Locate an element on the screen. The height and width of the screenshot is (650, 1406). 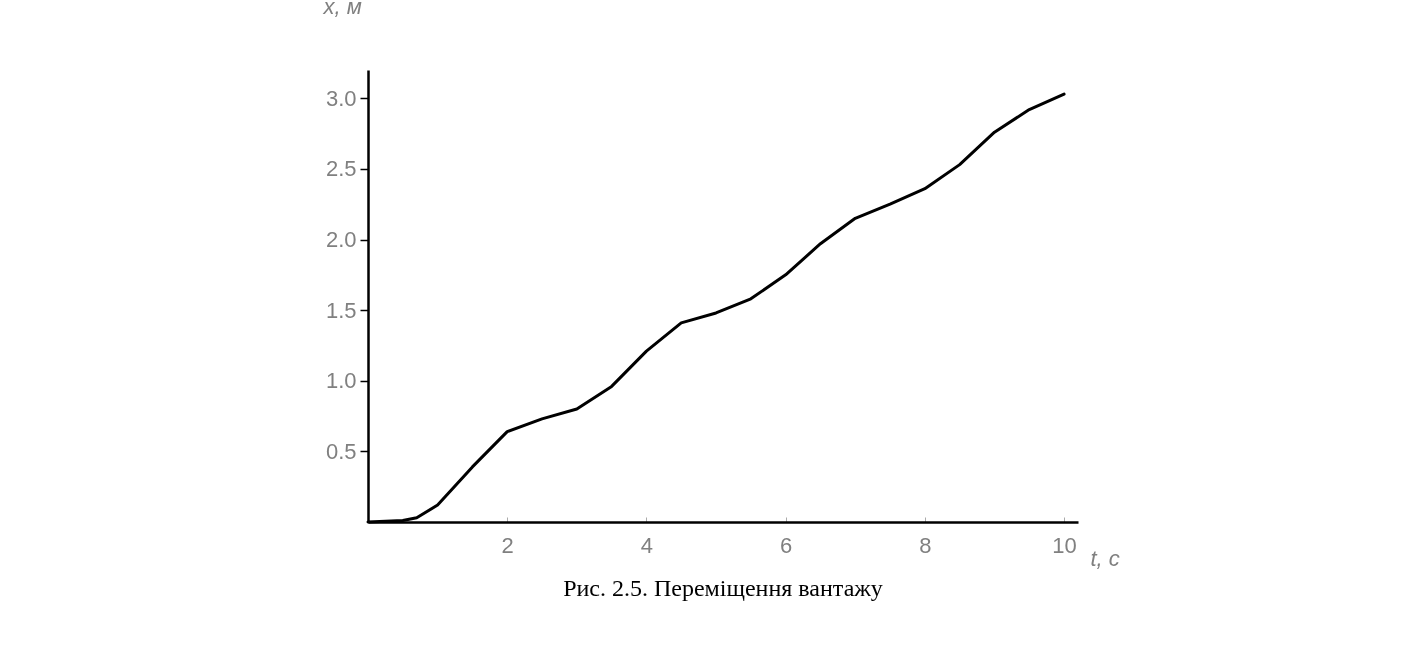
x-tick-label: 8 is located at coordinates (925, 545).